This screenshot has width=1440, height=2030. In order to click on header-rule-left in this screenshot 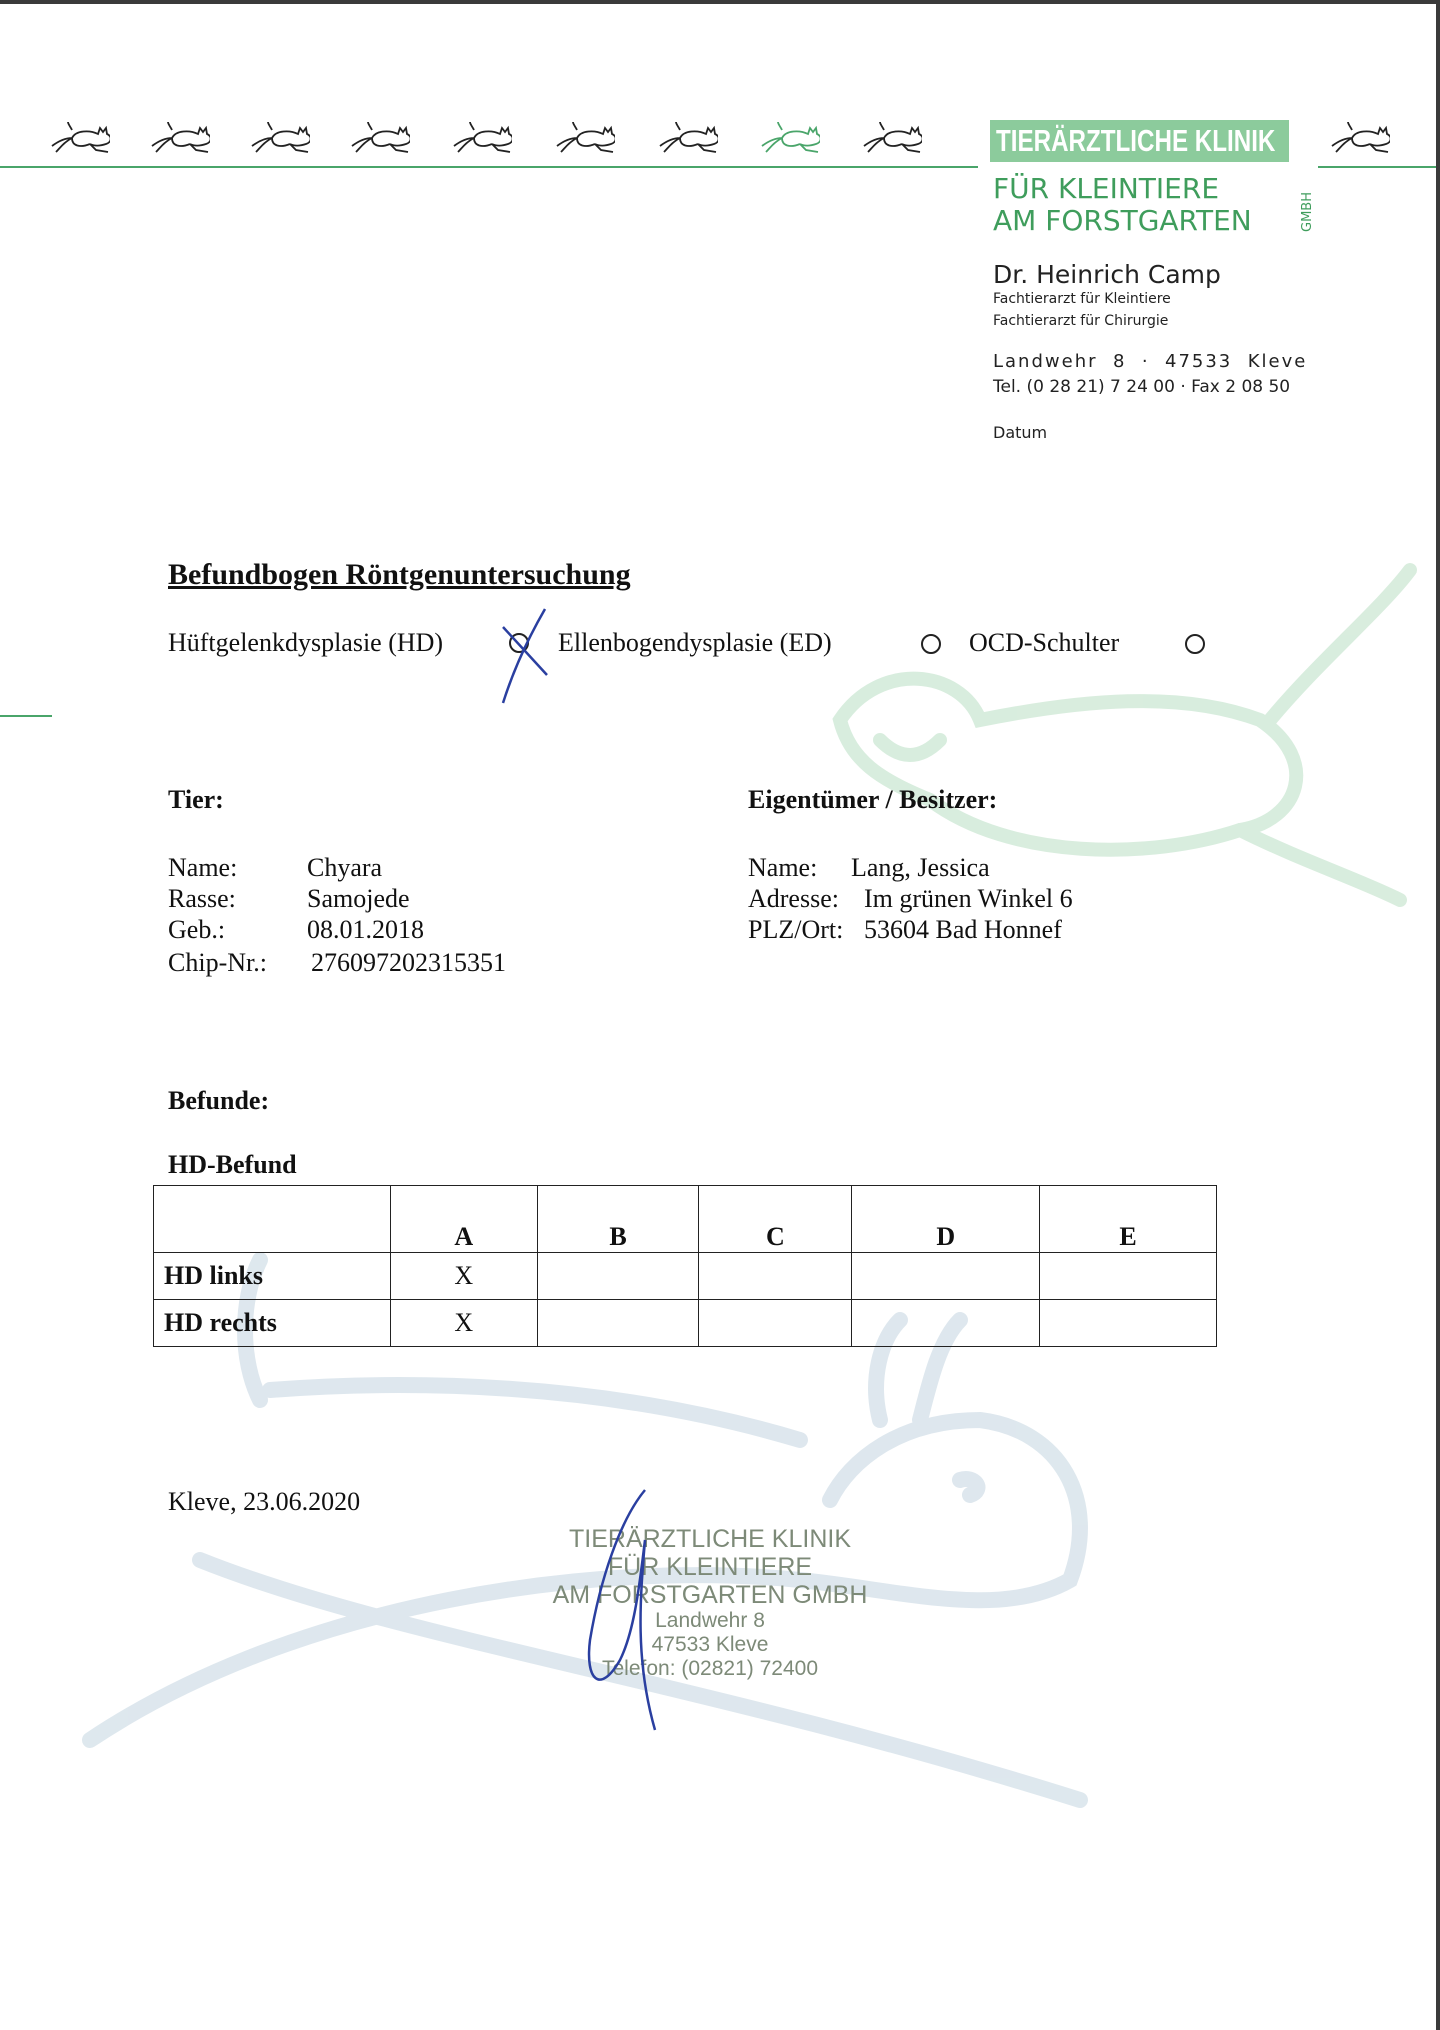, I will do `click(489, 167)`.